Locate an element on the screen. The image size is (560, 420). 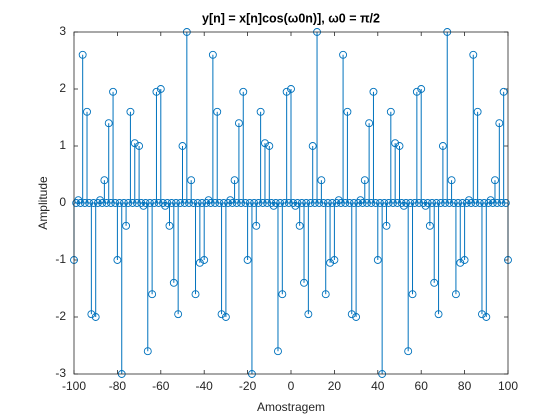
x-tick-label: 60 is located at coordinates (422, 386).